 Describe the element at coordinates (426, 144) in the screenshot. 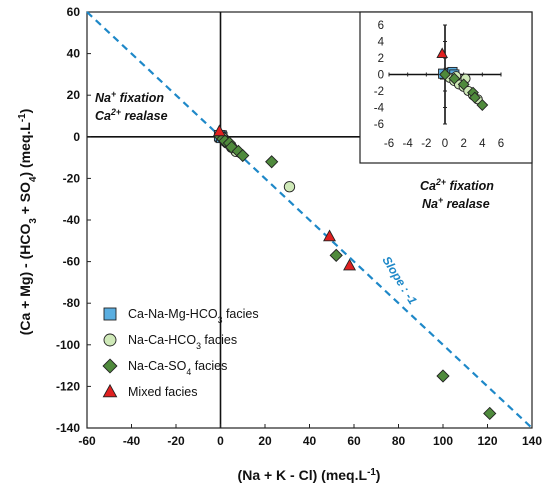

I see `inset-x-tick-label: -2` at that location.